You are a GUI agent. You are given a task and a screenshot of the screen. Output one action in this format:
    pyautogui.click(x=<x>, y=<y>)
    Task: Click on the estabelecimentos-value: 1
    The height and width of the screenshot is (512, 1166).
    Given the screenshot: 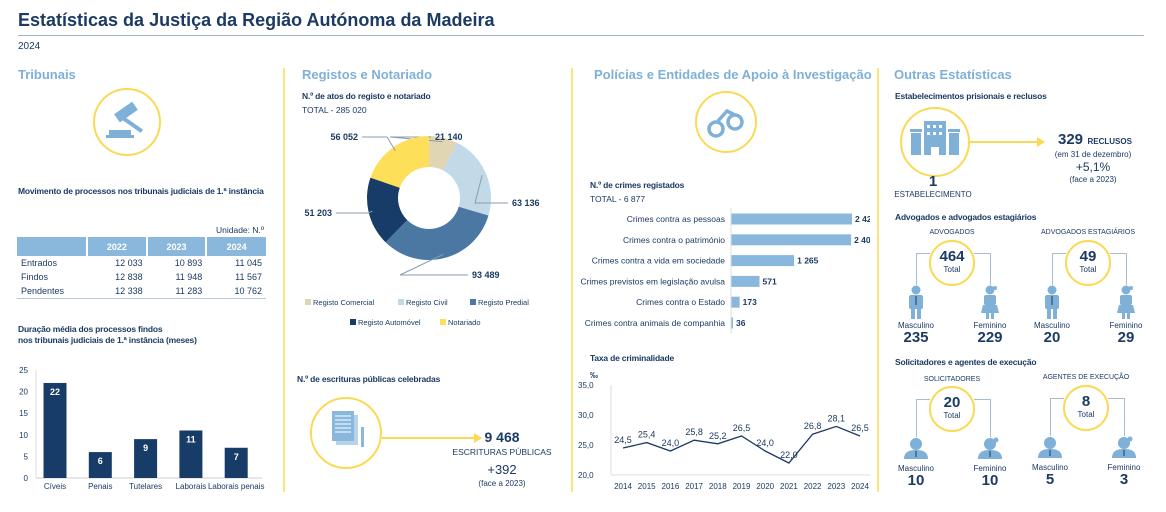 What is the action you would take?
    pyautogui.click(x=933, y=181)
    